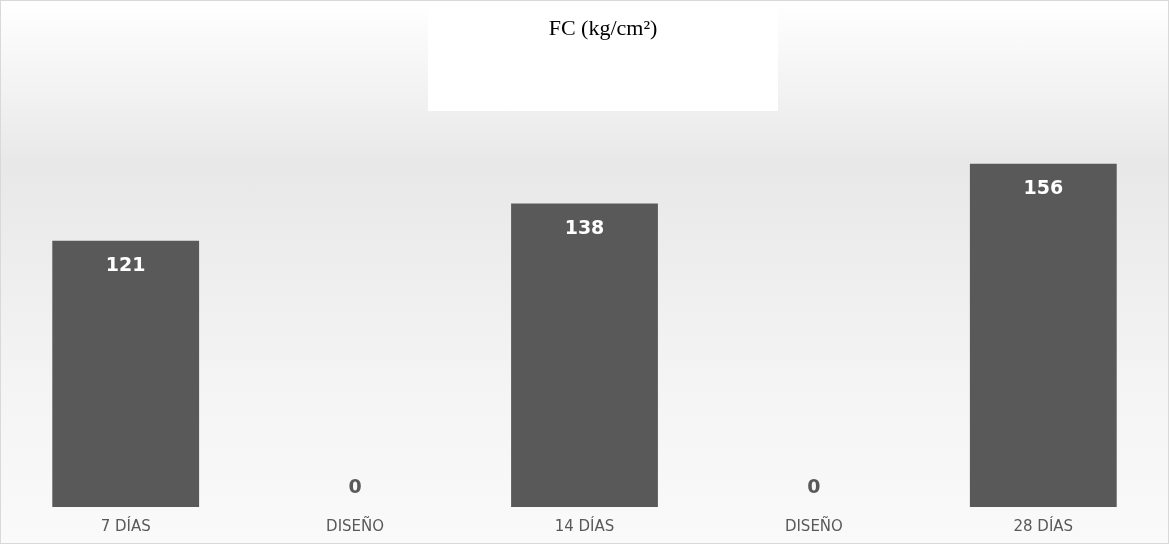 The height and width of the screenshot is (544, 1169). What do you see at coordinates (125, 264) in the screenshot?
I see `data-label: 121` at bounding box center [125, 264].